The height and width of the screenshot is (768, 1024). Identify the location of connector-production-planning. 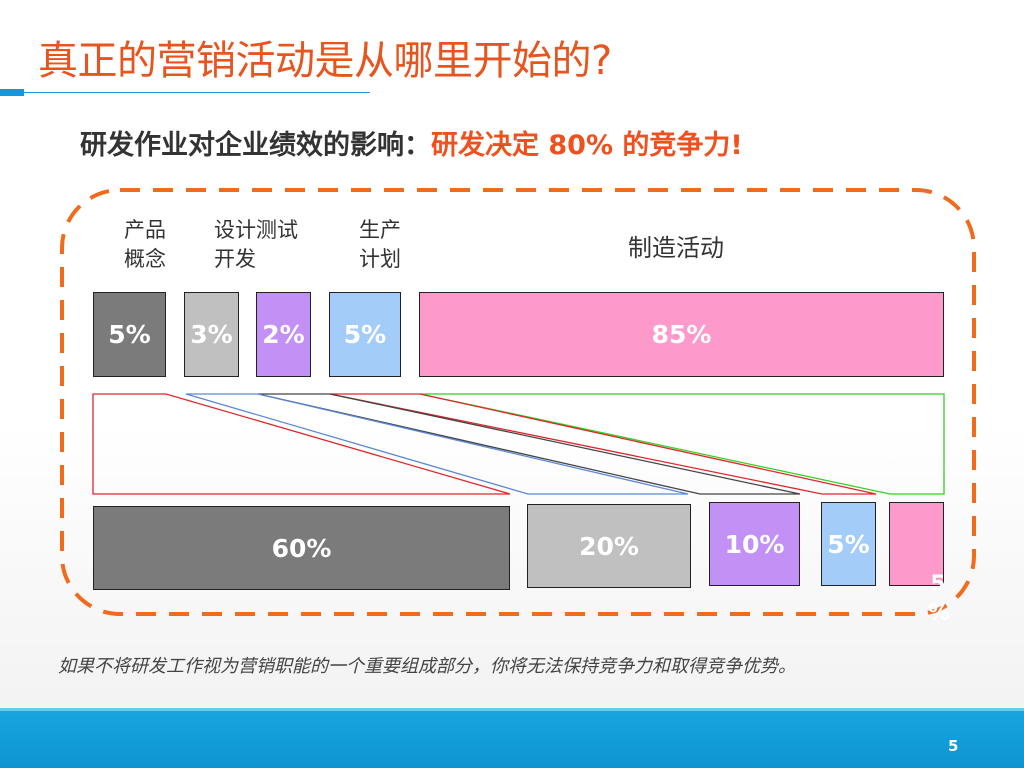
(603, 444).